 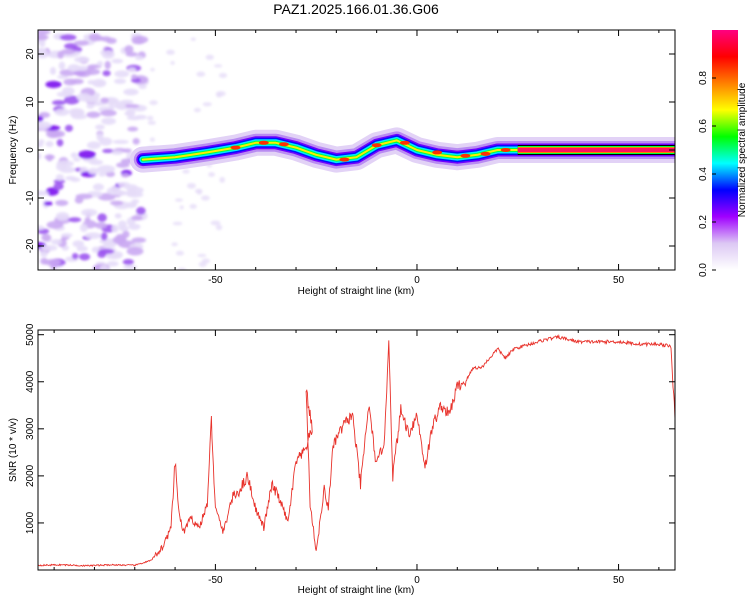 What do you see at coordinates (356, 291) in the screenshot?
I see `spectrogram-x-label: Height of straight line (km)` at bounding box center [356, 291].